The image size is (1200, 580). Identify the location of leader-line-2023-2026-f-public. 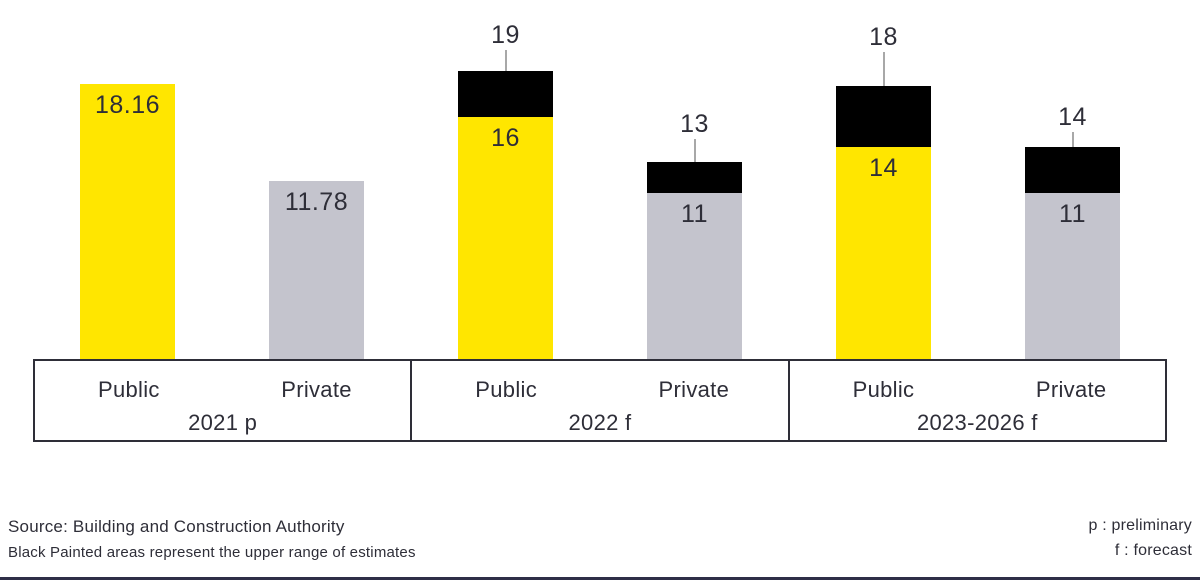
(883, 69).